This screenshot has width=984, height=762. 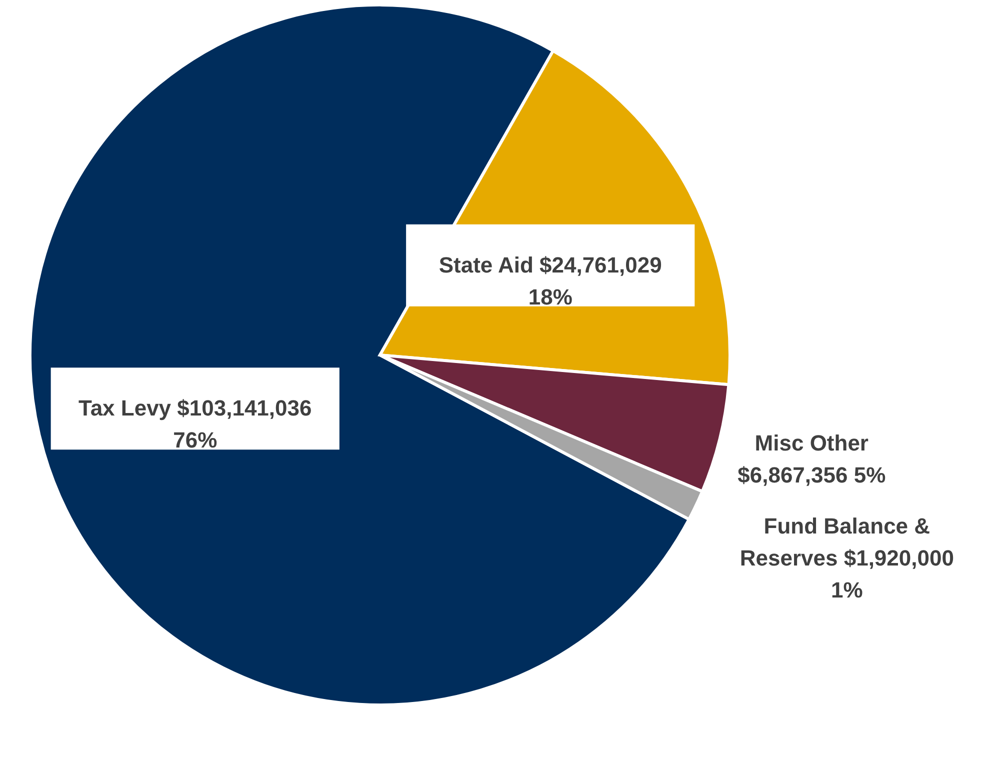 I want to click on slice-label: Tax Levy $103,141,036 76%, so click(x=195, y=424).